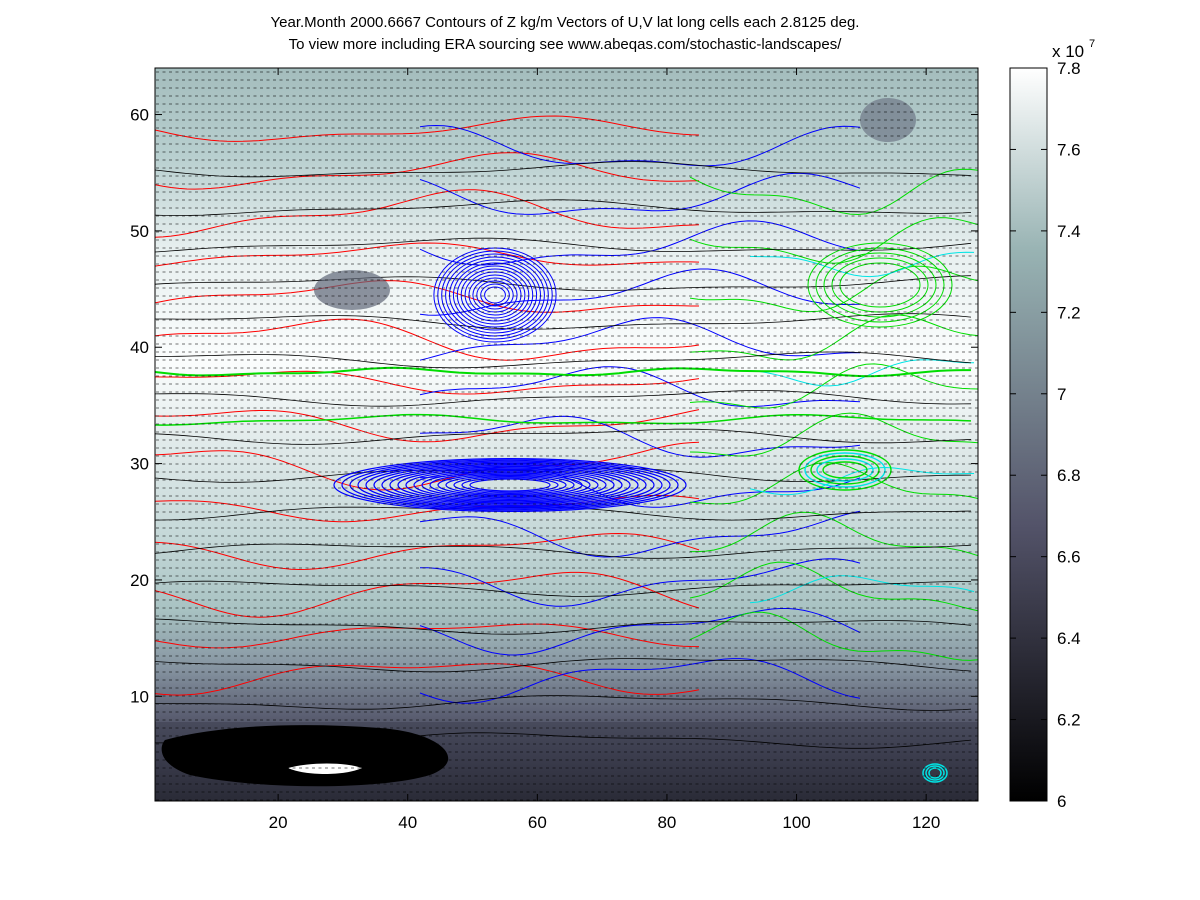  Describe the element at coordinates (666, 822) in the screenshot. I see `x-tick-label: 80` at that location.